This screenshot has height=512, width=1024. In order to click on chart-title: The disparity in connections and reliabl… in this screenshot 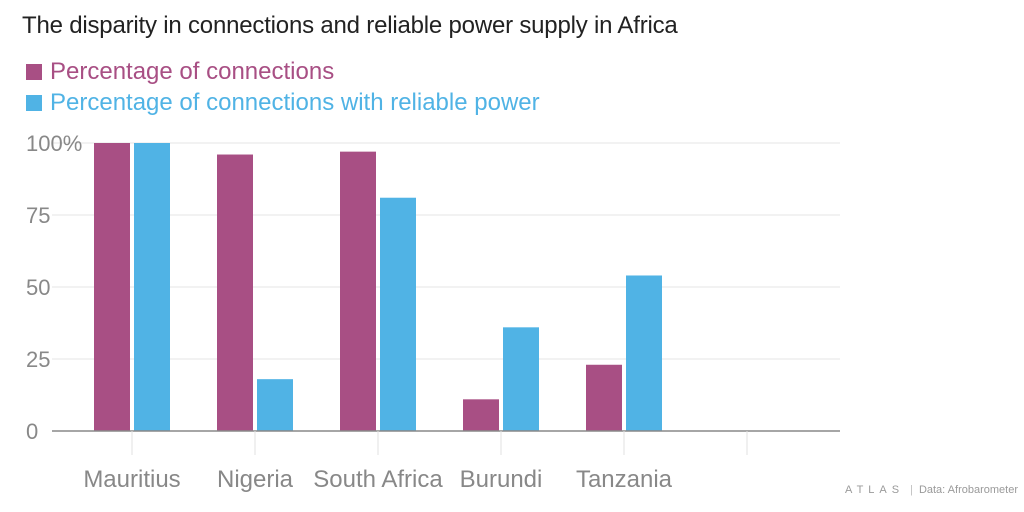, I will do `click(350, 25)`.